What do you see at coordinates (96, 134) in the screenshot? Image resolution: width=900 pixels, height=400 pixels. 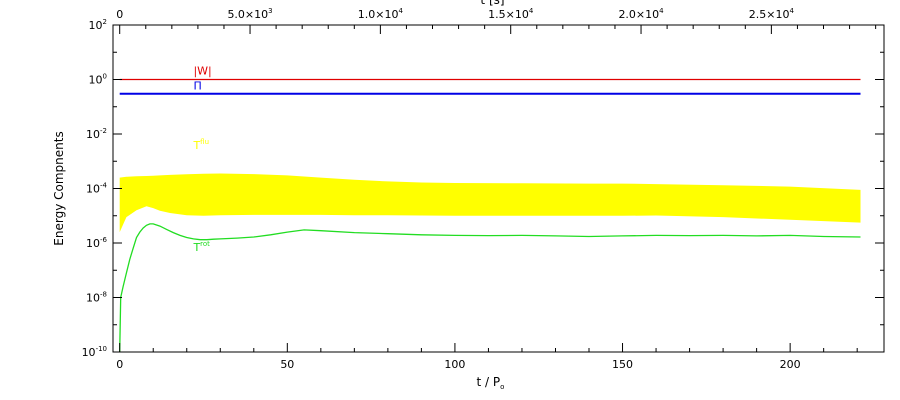 I see `y-tick-label: 10⁻²` at bounding box center [96, 134].